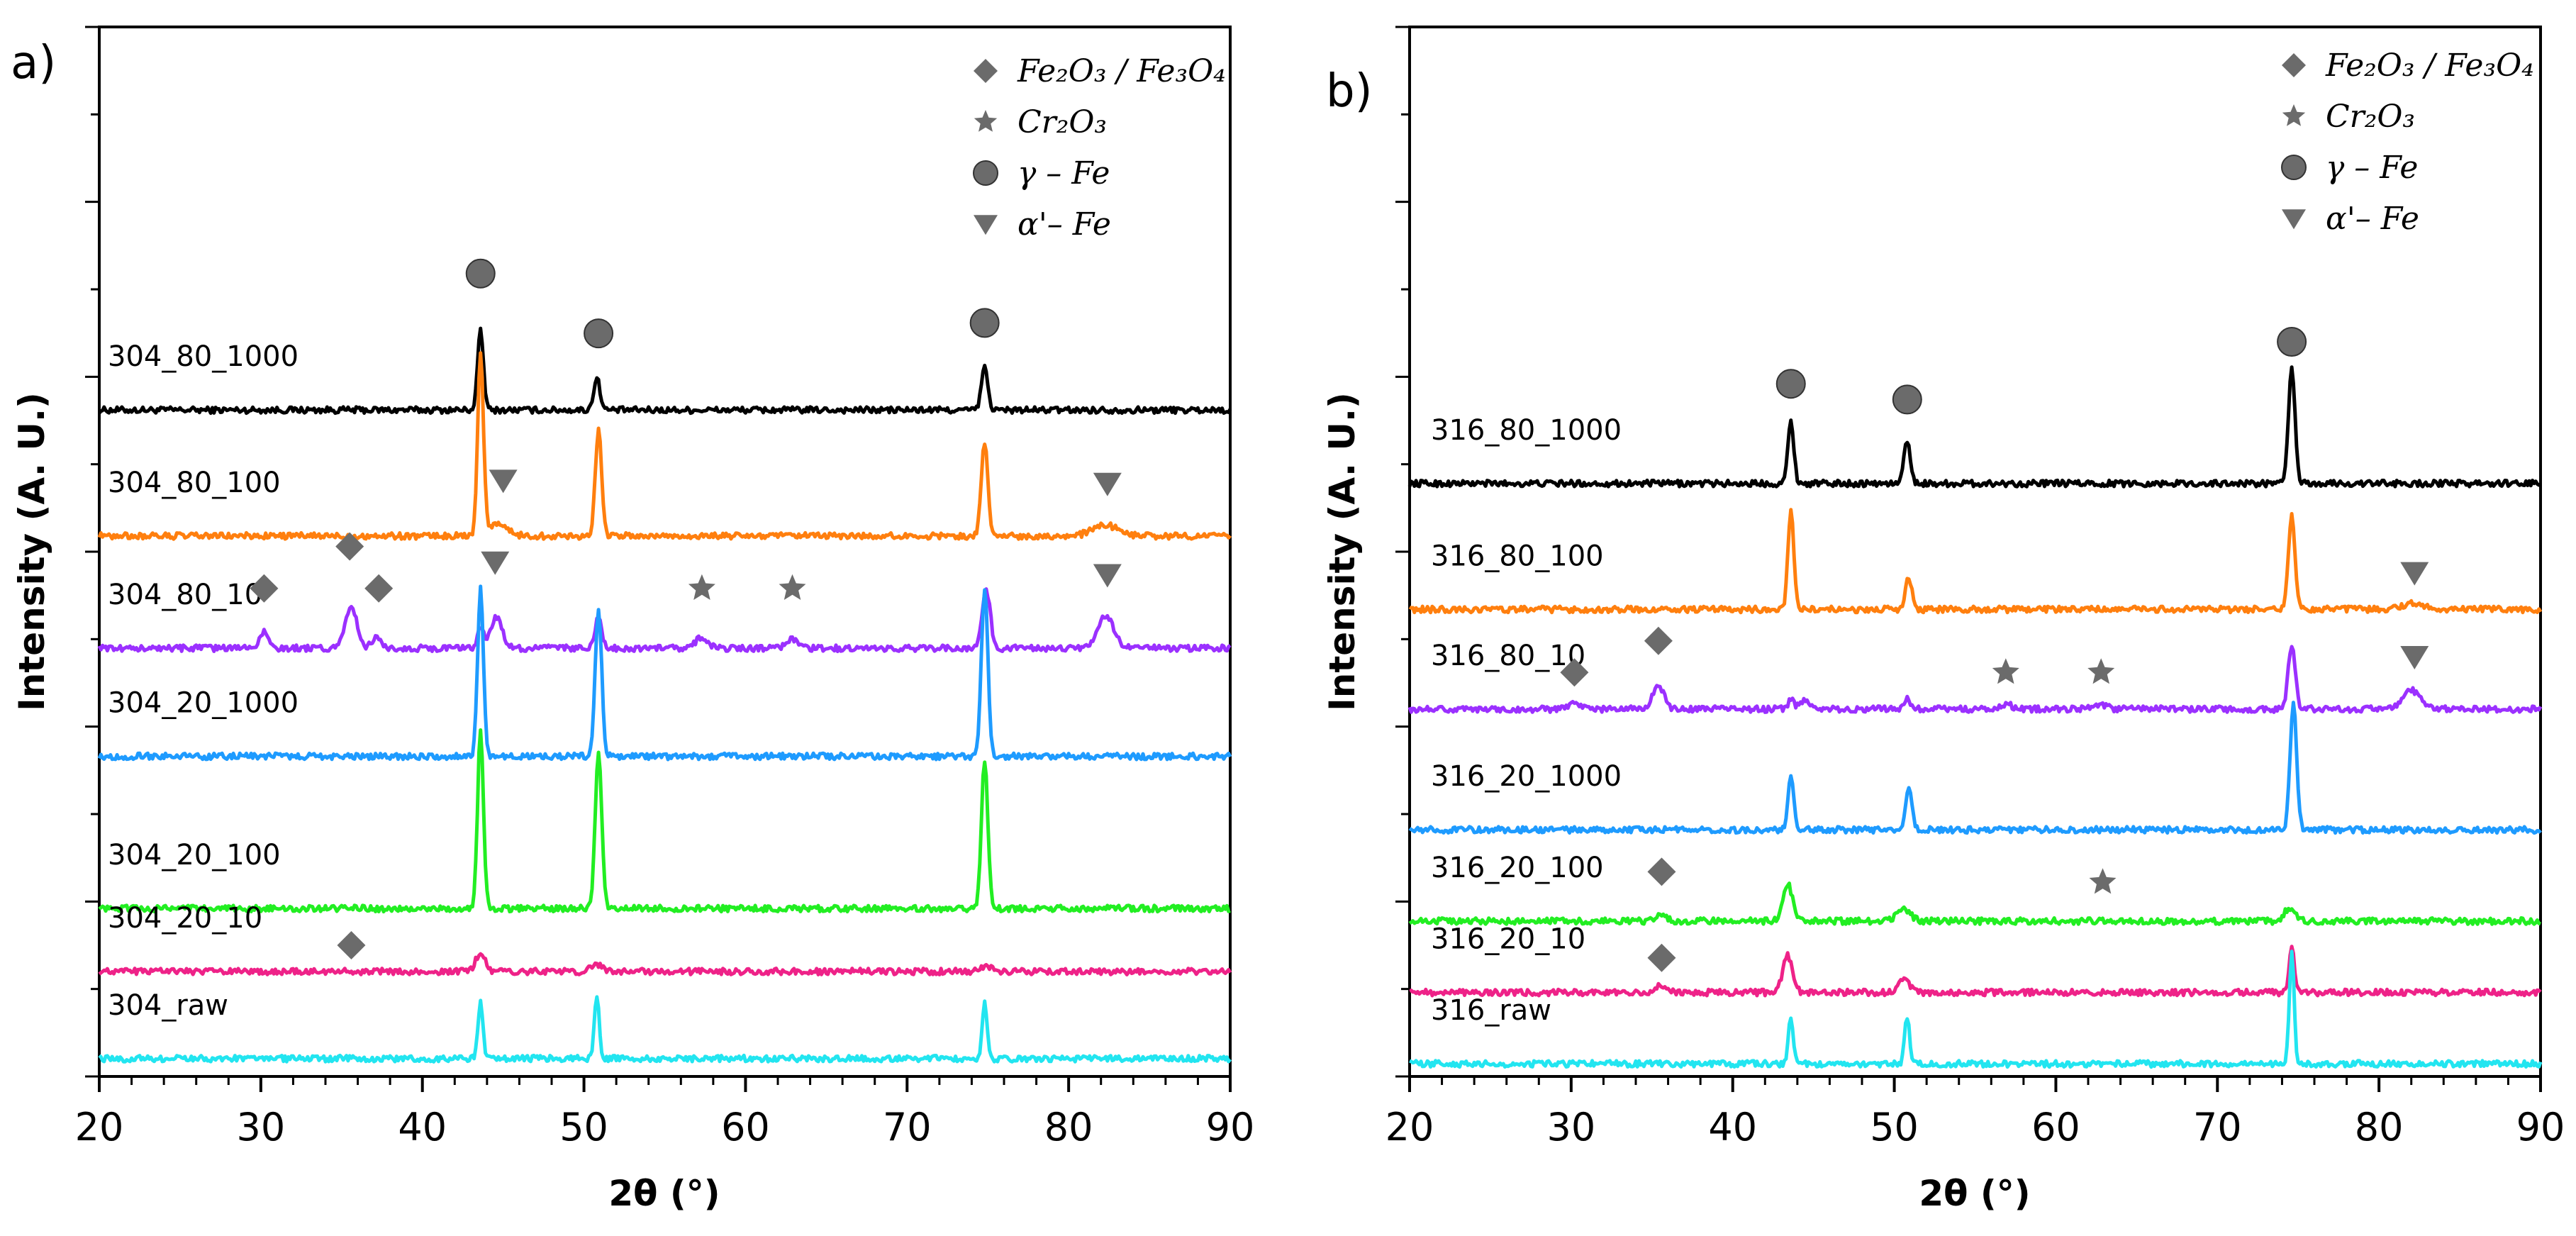  Describe the element at coordinates (665, 1029) in the screenshot. I see `panel-a-series-304_raw` at that location.